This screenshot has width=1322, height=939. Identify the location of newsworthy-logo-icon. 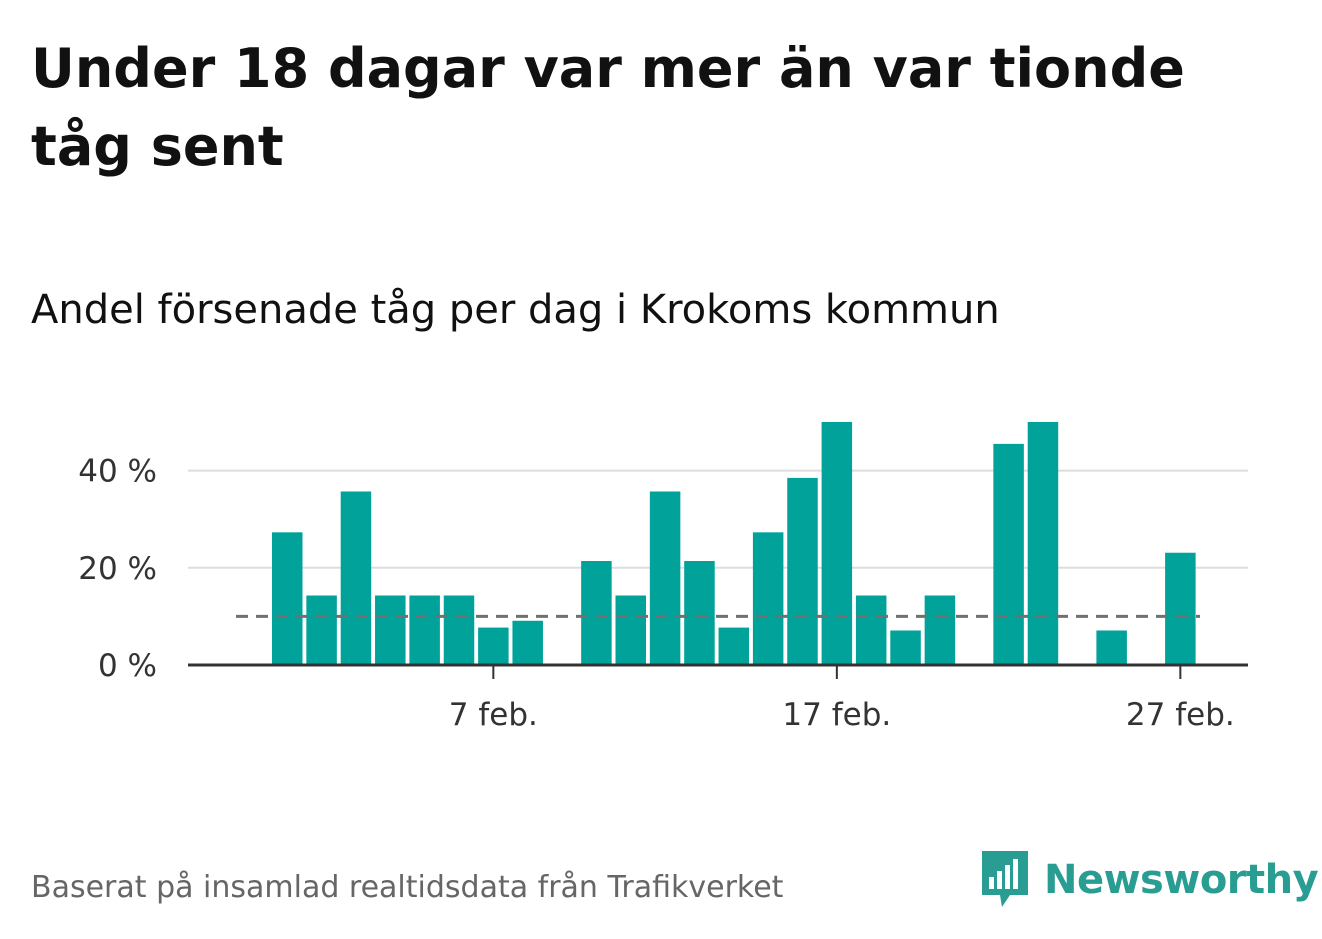
(1005, 879).